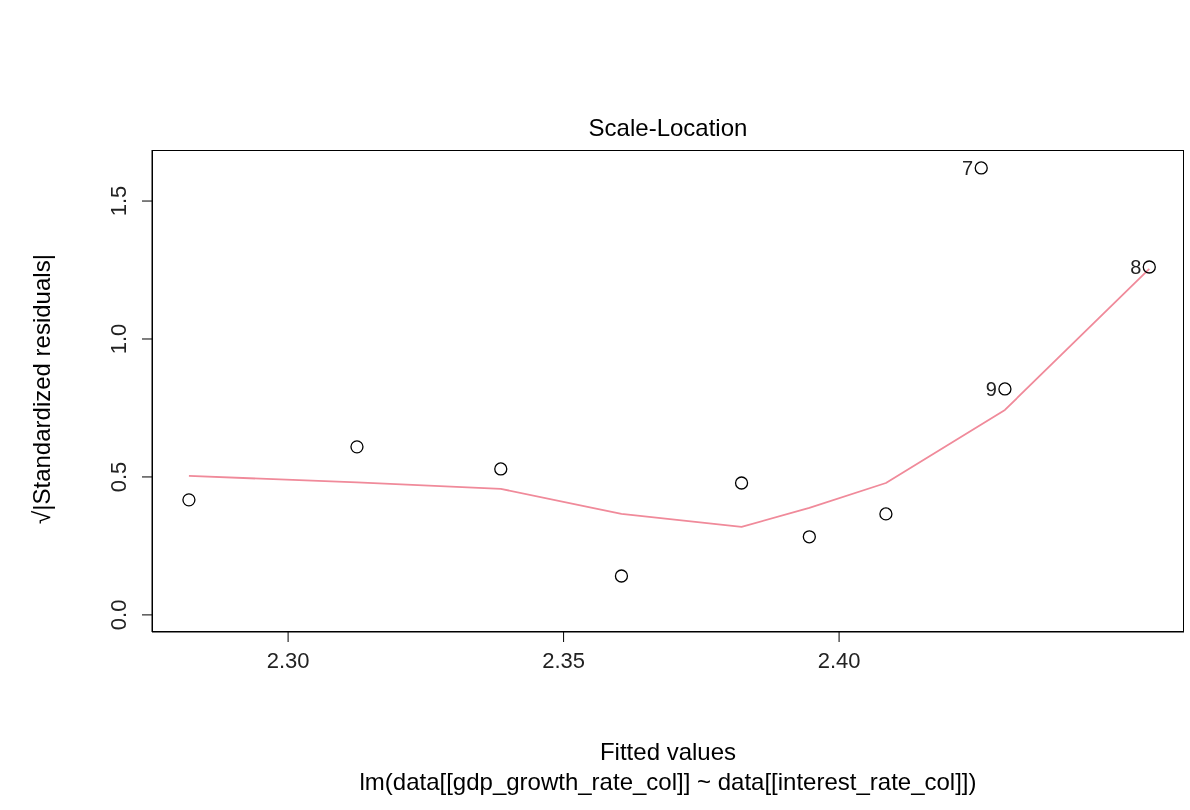 The image size is (1190, 810). Describe the element at coordinates (1136, 267) in the screenshot. I see `annotation: 8` at that location.